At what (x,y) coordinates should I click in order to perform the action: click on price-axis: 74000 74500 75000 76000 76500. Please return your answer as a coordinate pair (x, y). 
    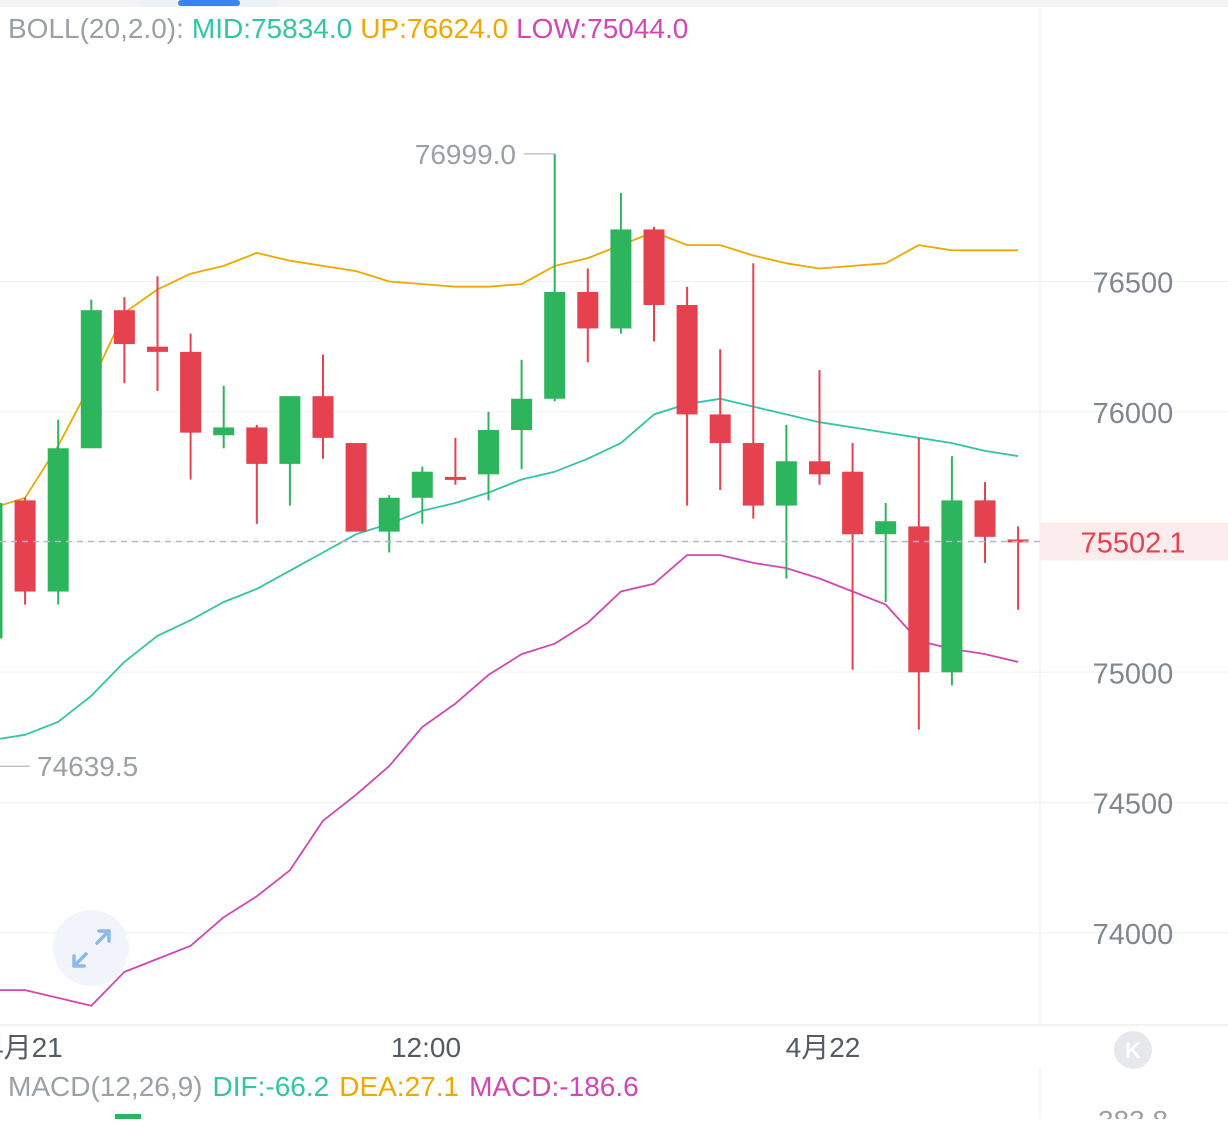
    Looking at the image, I should click on (1133, 609).